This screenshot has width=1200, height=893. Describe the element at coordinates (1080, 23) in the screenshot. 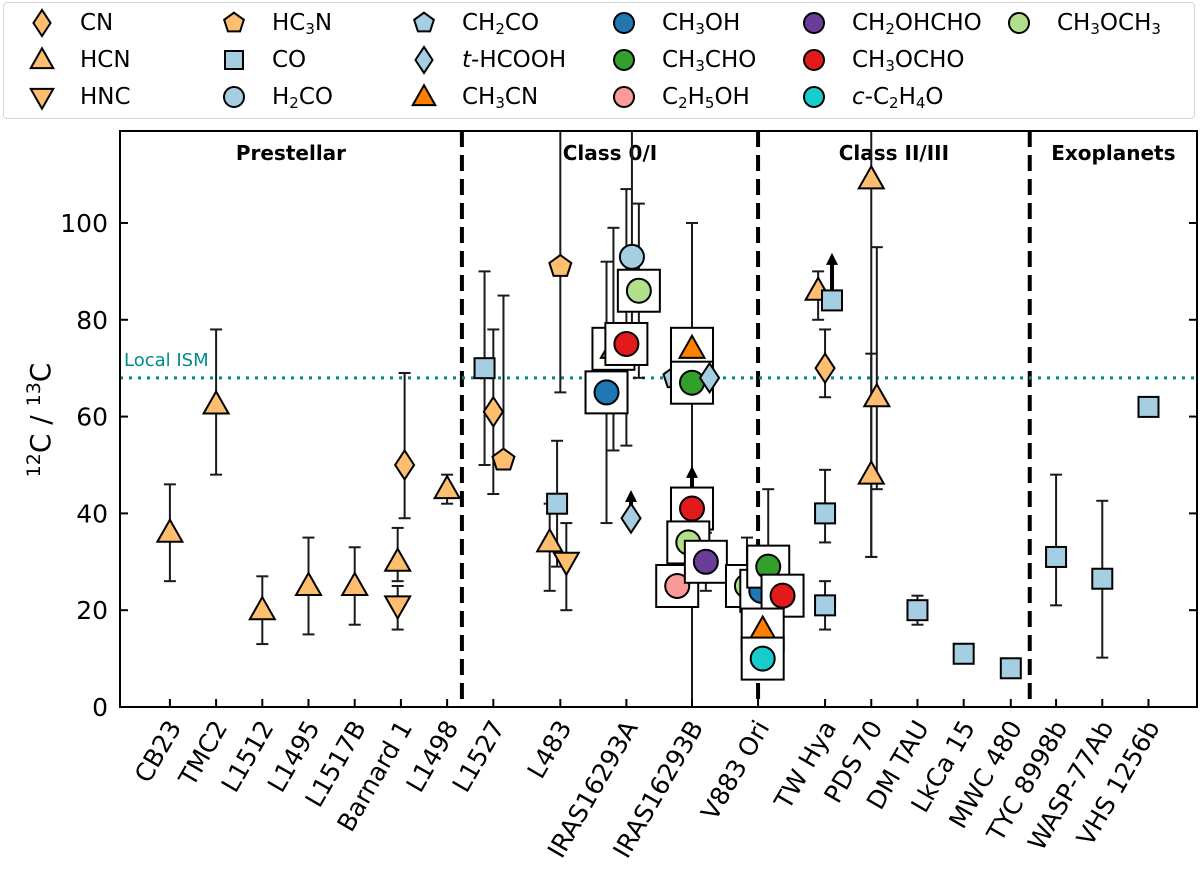

I see `legend-item-ch3och3: CH3OCH3` at that location.